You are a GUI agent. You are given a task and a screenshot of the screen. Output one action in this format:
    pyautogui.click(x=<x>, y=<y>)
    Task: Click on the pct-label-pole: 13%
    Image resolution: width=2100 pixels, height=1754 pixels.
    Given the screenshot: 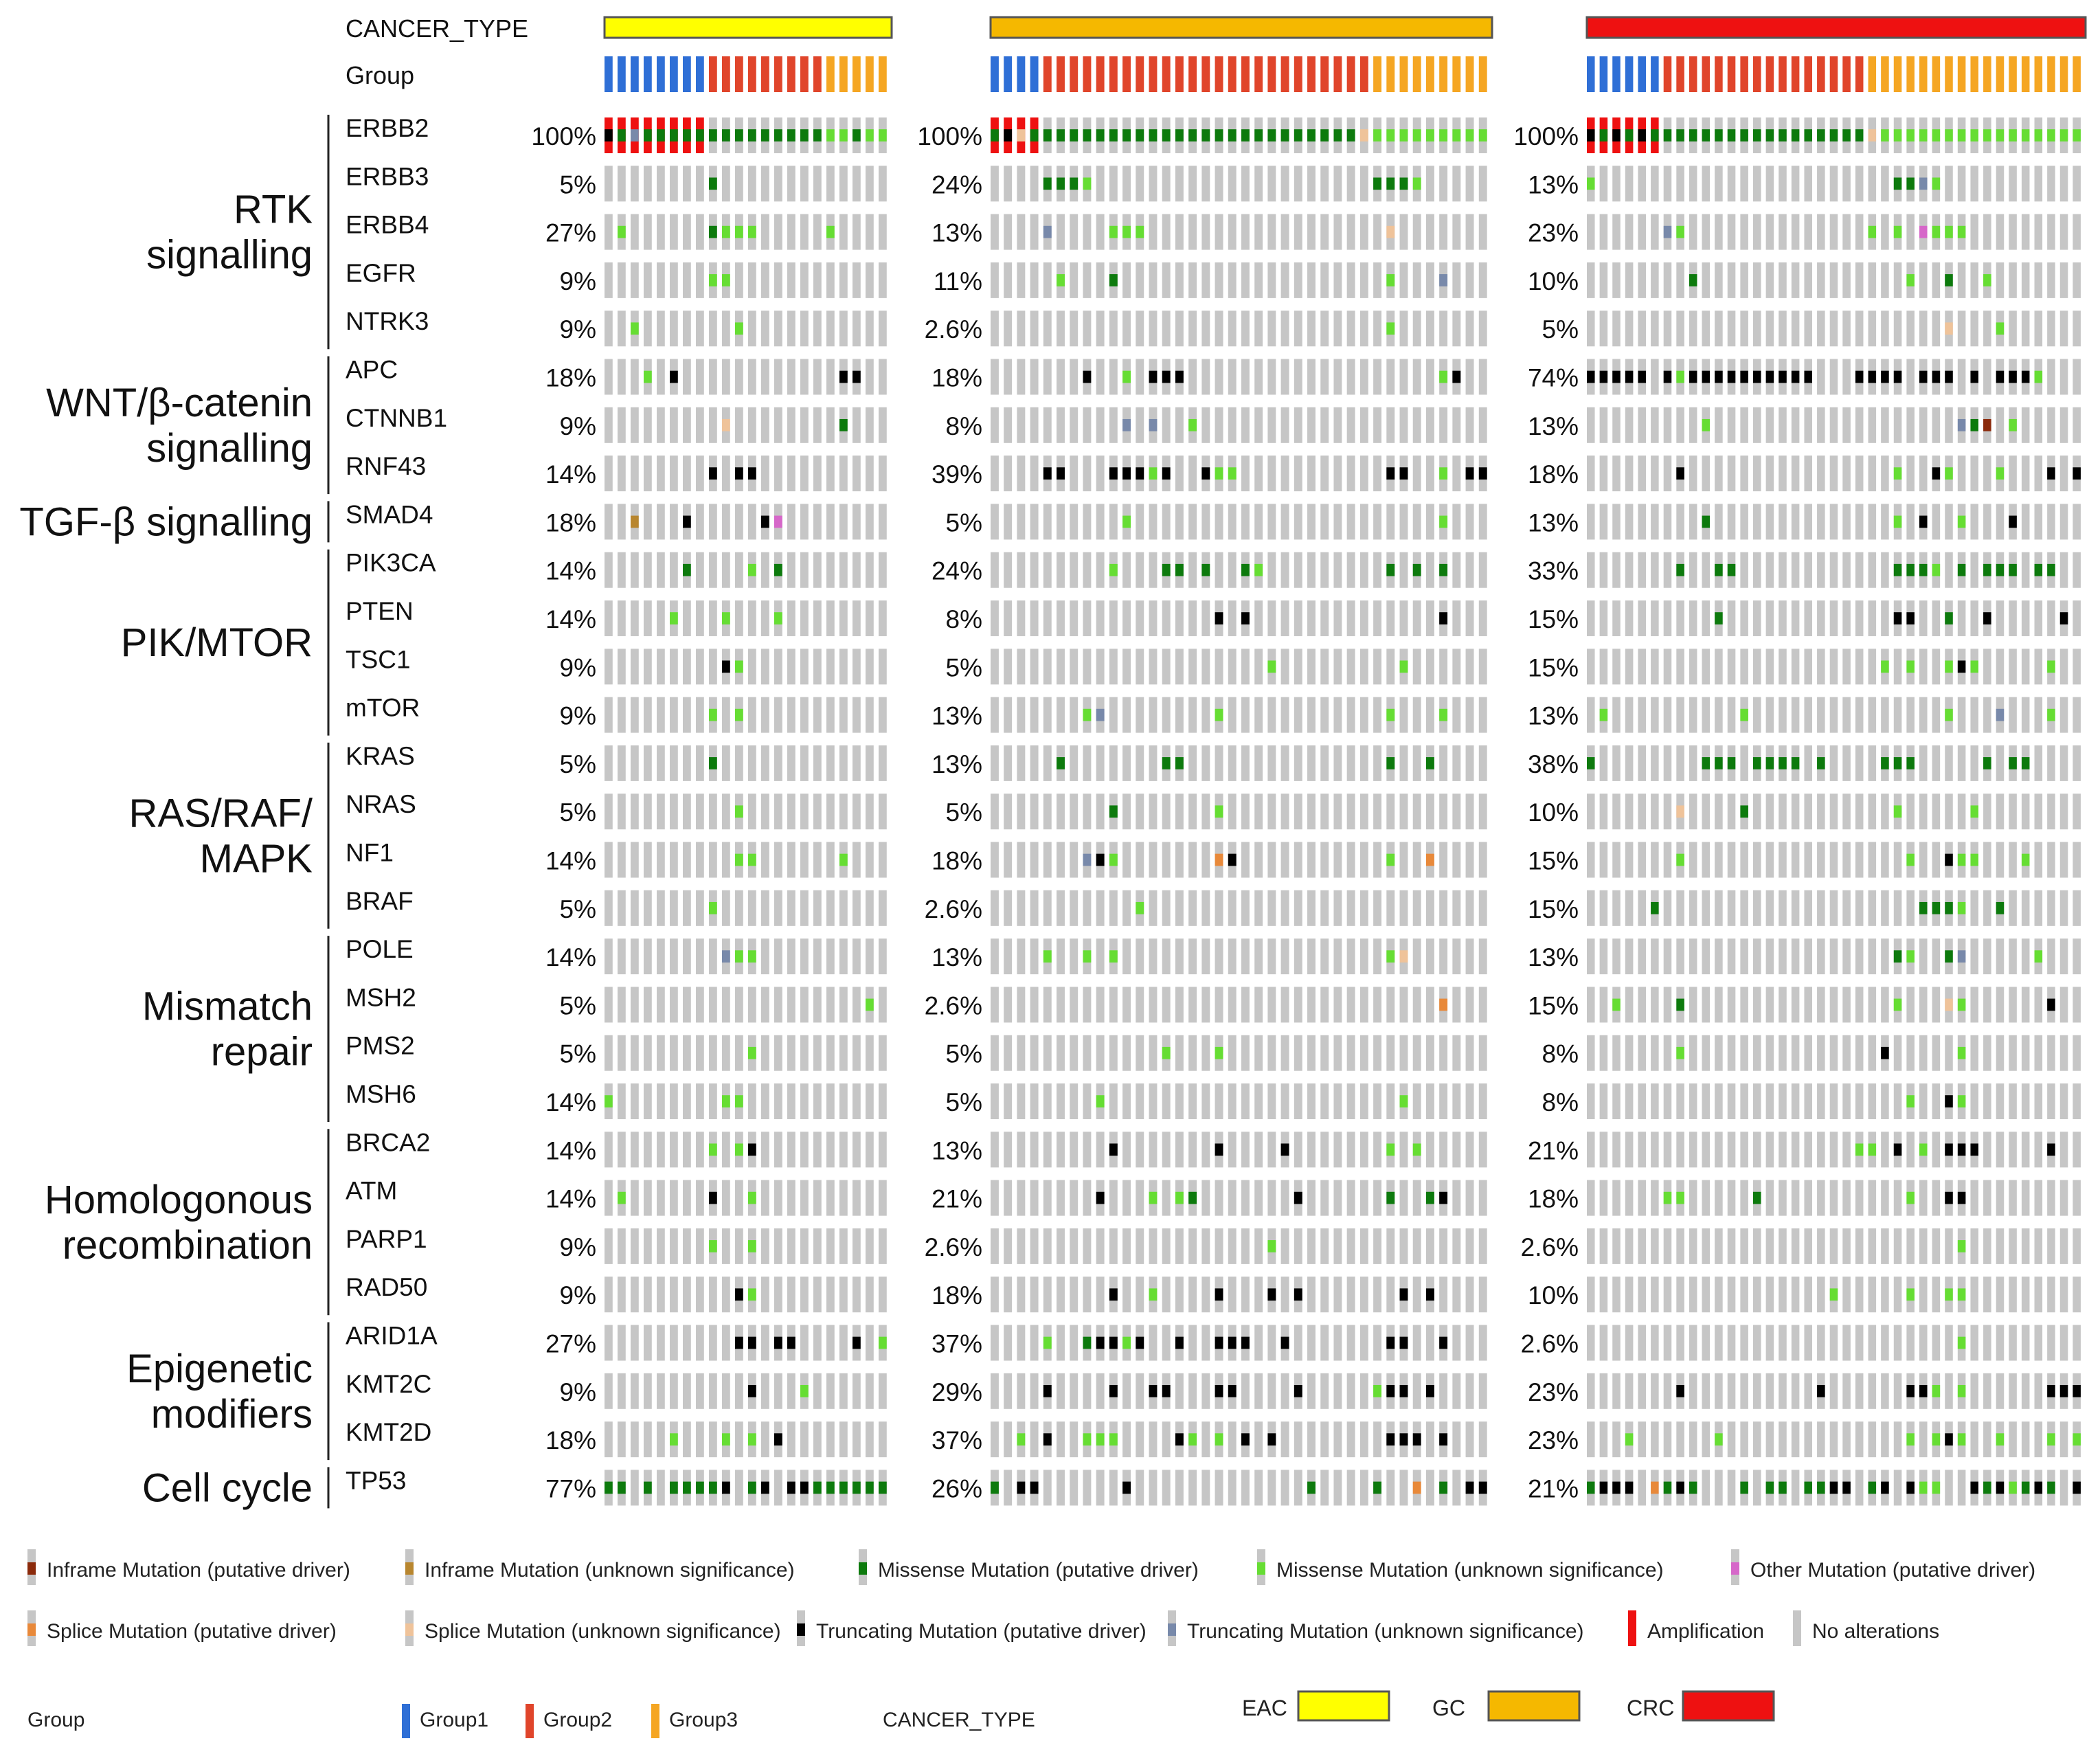 What is the action you would take?
    pyautogui.click(x=1554, y=957)
    